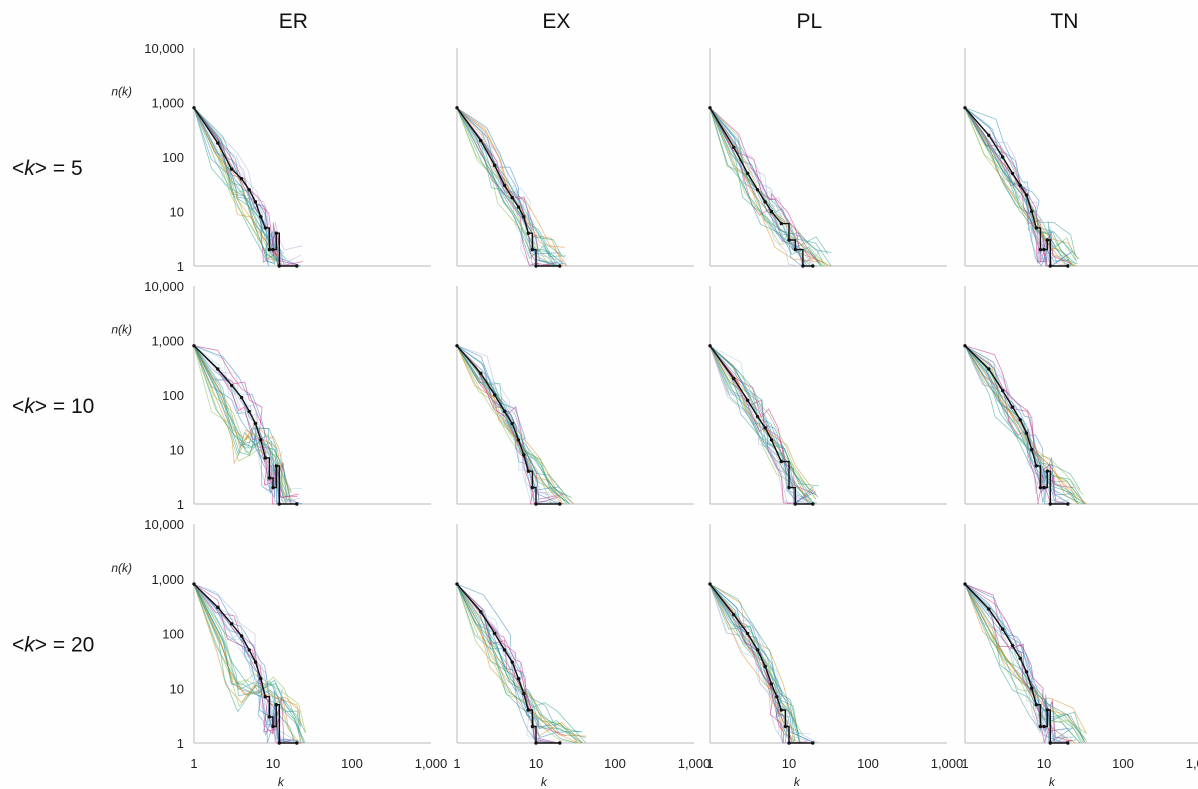 The height and width of the screenshot is (789, 1198). I want to click on column-title-er: ER, so click(293, 21).